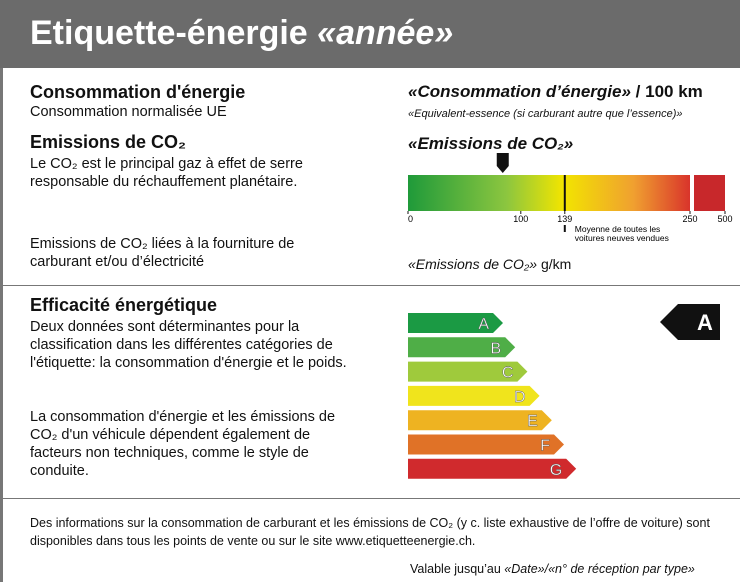  Describe the element at coordinates (519, 91) in the screenshot. I see `consumption-placeholder: «Consommation d’énergie»` at that location.